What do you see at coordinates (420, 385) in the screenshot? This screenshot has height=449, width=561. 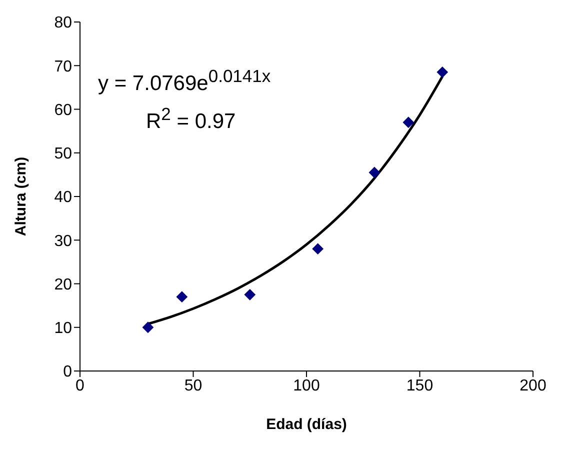 I see `x-tick-label: 150` at bounding box center [420, 385].